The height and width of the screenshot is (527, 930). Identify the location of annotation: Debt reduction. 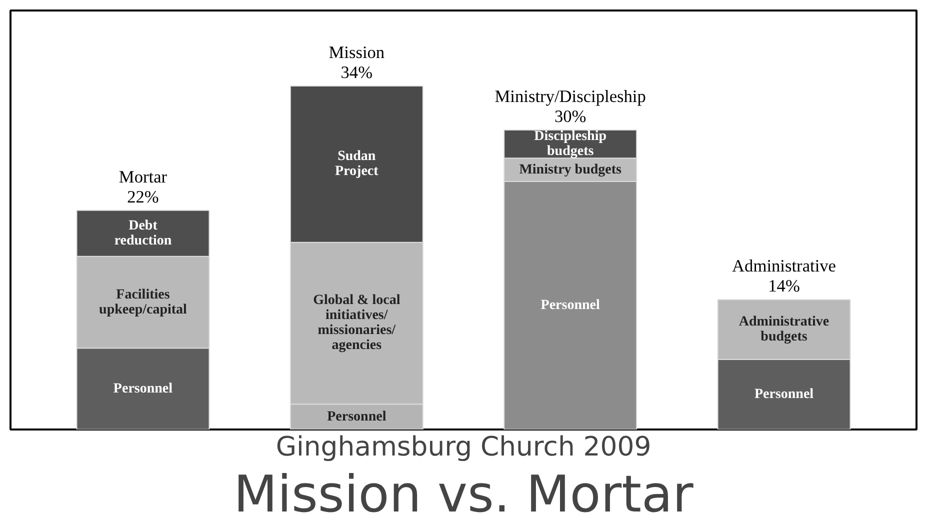
(143, 233).